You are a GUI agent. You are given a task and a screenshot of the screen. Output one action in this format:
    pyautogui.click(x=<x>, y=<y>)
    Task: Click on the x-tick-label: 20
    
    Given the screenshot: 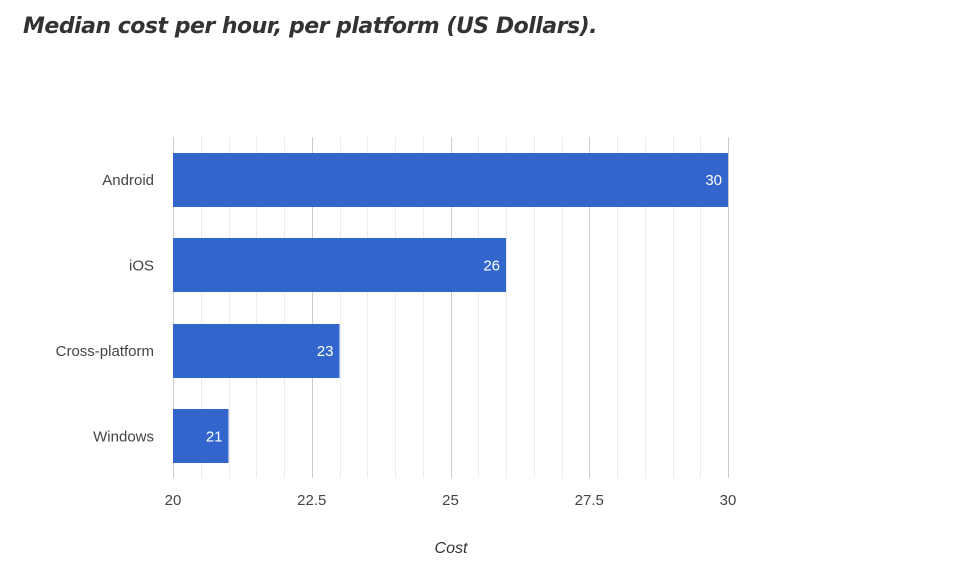 What is the action you would take?
    pyautogui.click(x=173, y=500)
    